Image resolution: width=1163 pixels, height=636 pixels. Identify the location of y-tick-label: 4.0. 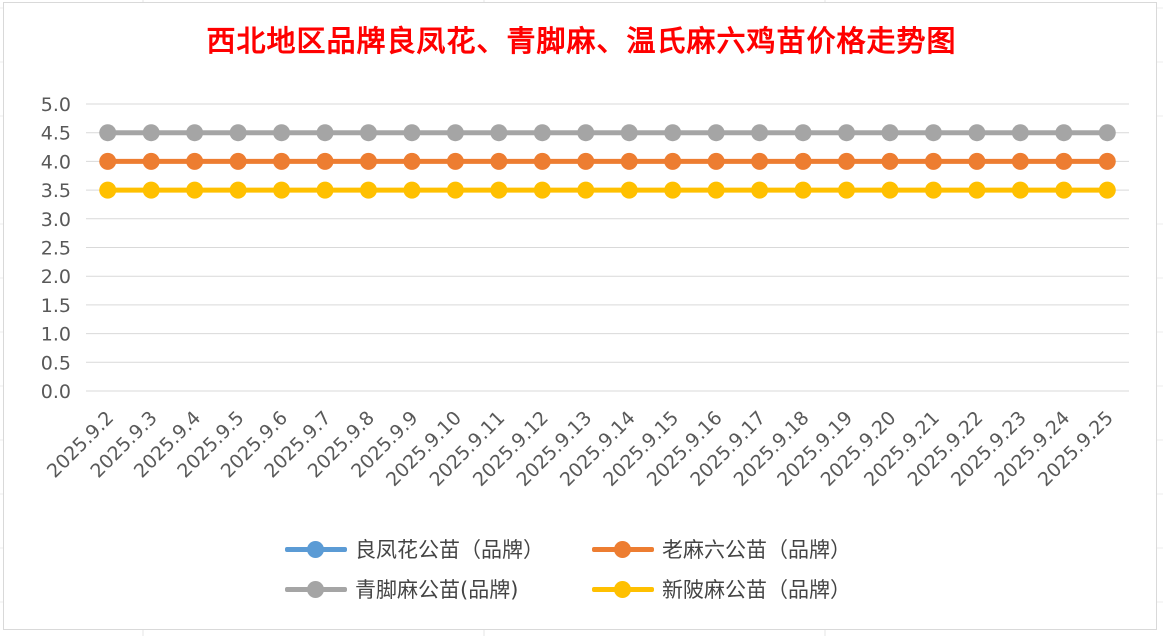
(56, 162).